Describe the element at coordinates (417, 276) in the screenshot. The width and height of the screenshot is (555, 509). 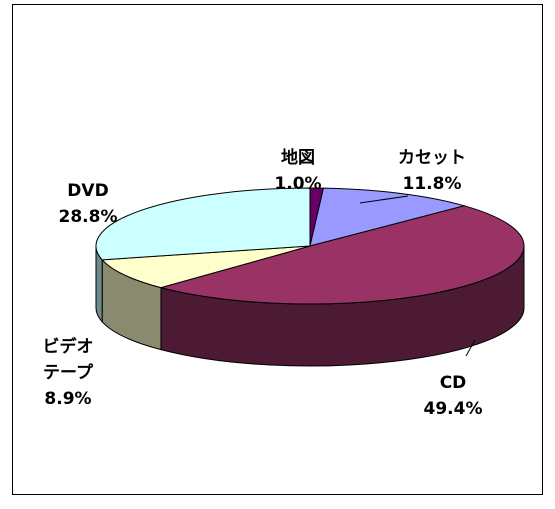
I see `leader-lines` at that location.